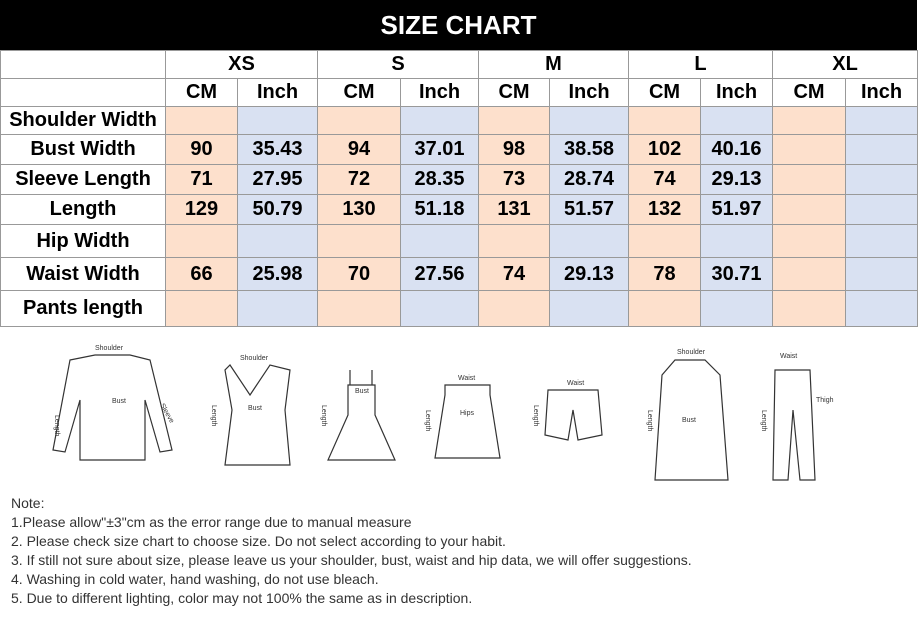  Describe the element at coordinates (589, 149) in the screenshot. I see `cell: 38.58` at that location.